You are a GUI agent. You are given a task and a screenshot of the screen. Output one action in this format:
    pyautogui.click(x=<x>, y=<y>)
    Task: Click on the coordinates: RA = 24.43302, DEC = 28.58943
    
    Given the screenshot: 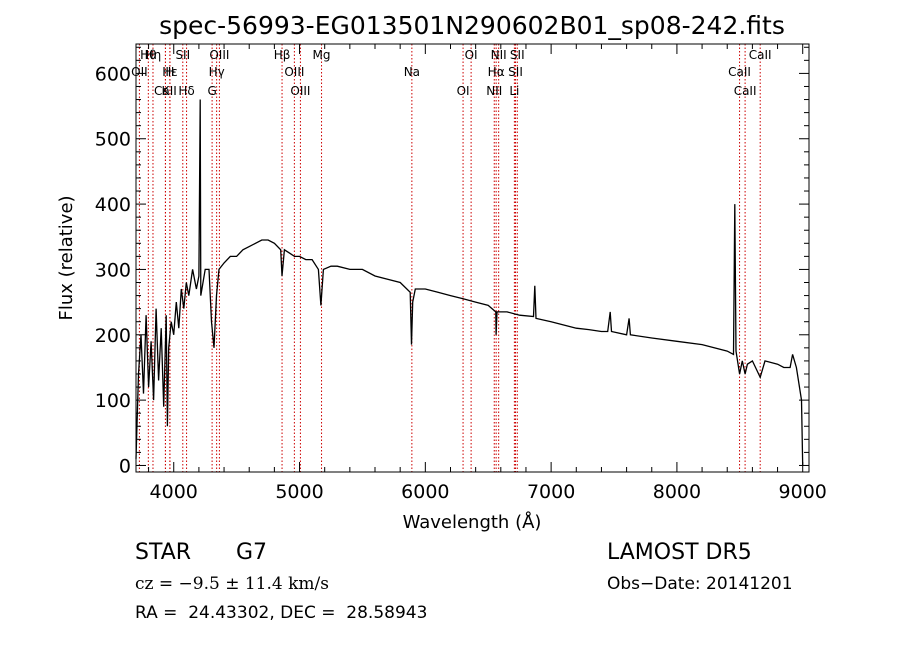 What is the action you would take?
    pyautogui.click(x=281, y=613)
    